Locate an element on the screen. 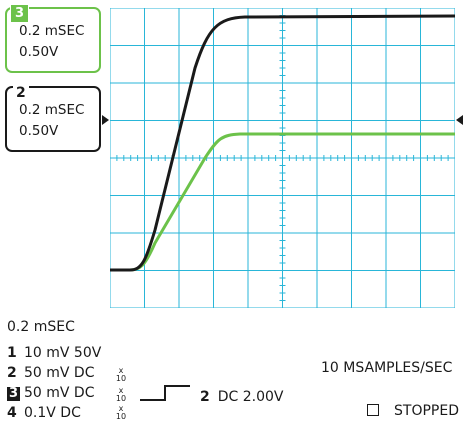 The image size is (467, 422). channel-4-row: 4 0.1V DC is located at coordinates (44, 413).